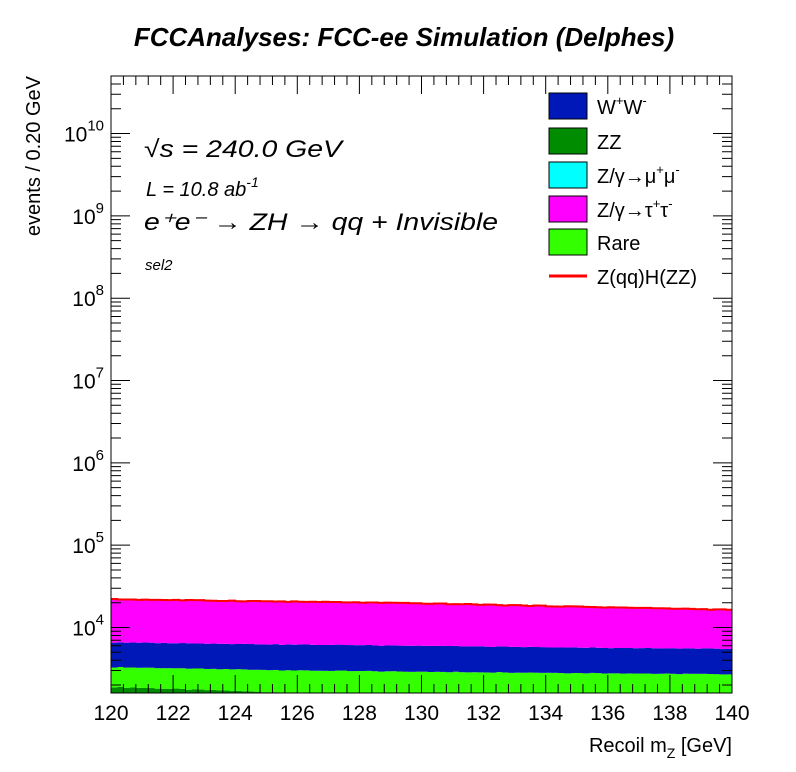 The width and height of the screenshot is (796, 772). What do you see at coordinates (421, 604) in the screenshot?
I see `signal-line` at bounding box center [421, 604].